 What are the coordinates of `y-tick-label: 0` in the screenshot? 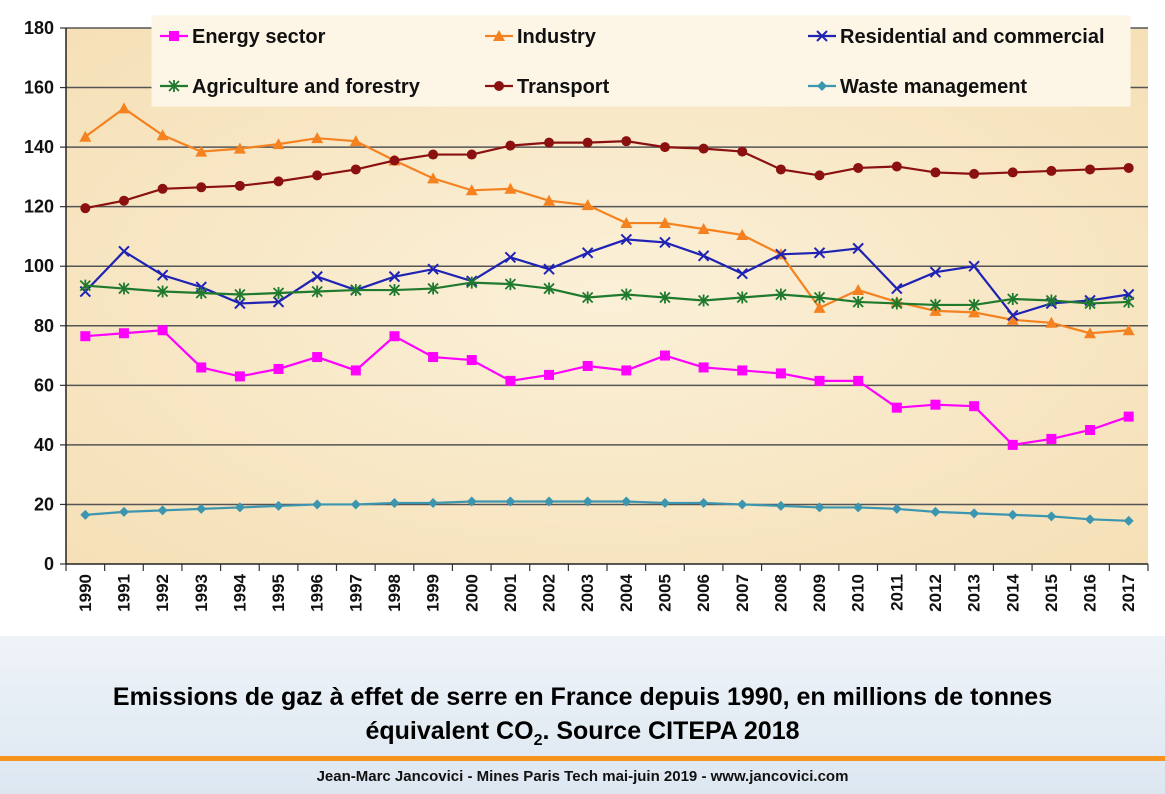 It's located at (49, 564).